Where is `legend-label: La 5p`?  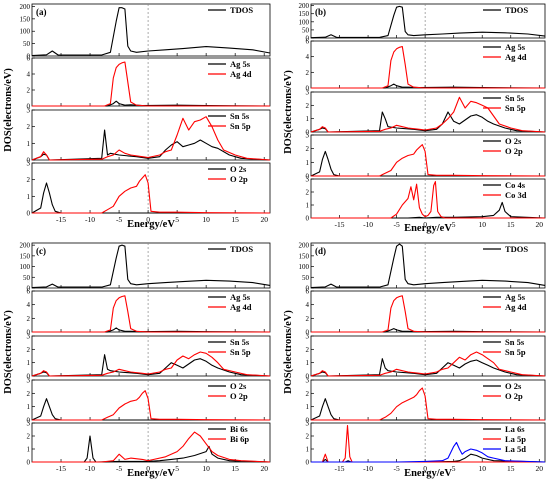 legend-label: La 5p is located at coordinates (515, 439).